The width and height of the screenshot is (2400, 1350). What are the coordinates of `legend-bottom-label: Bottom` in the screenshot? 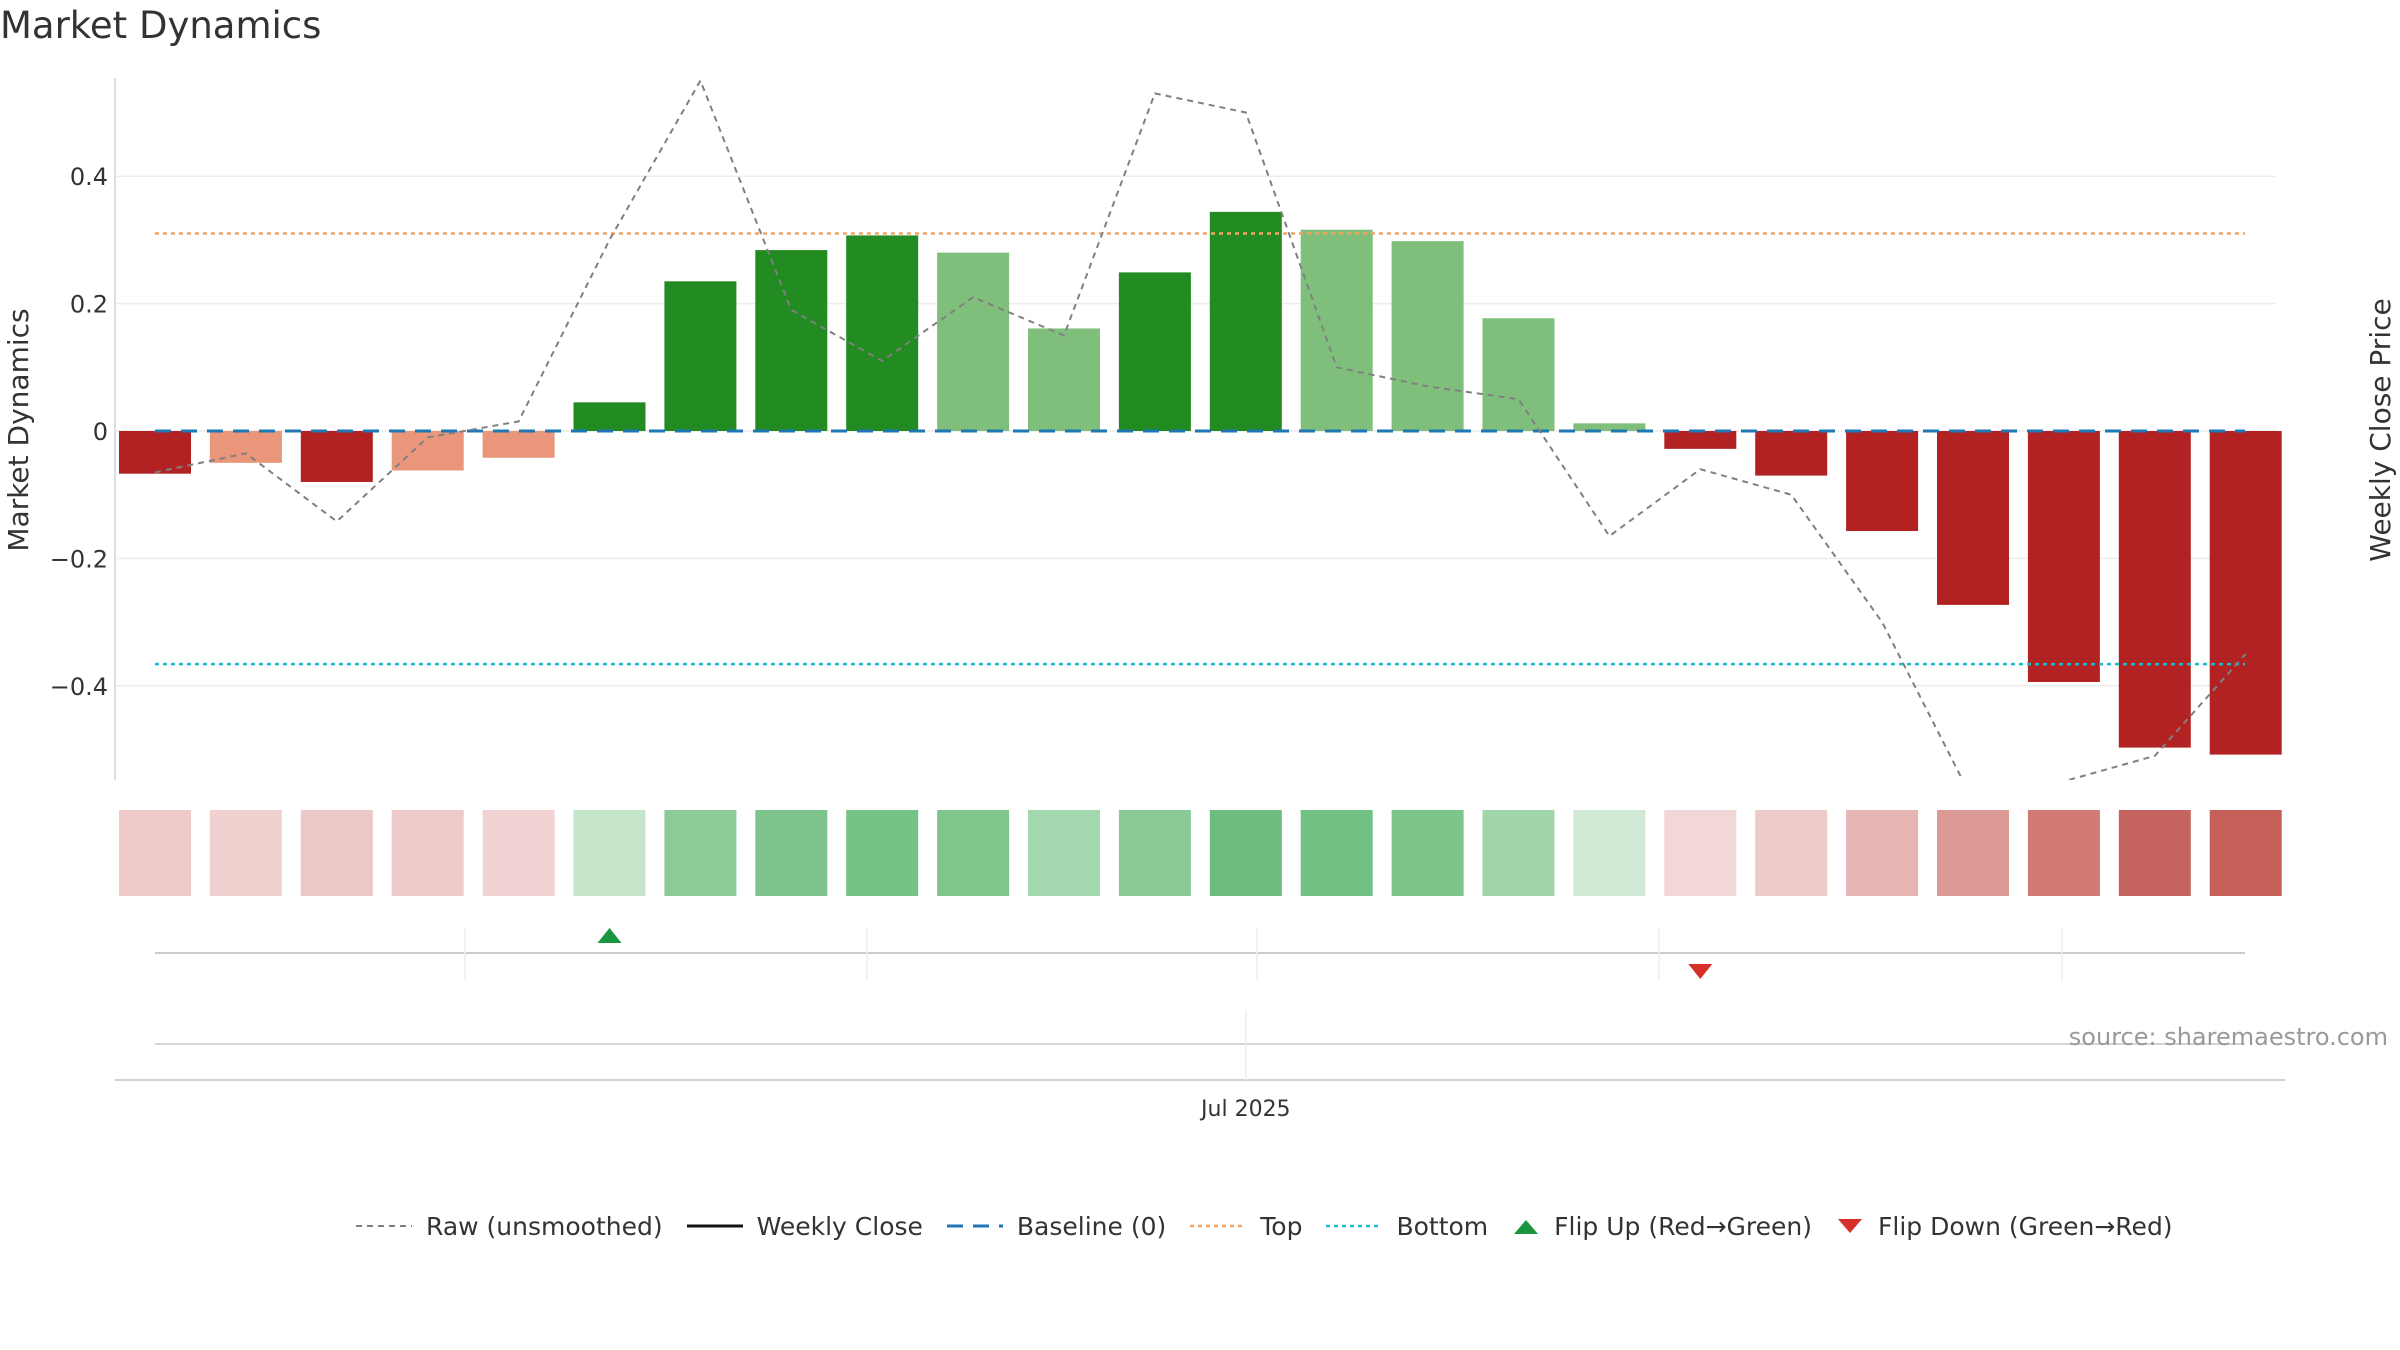 It's located at (1442, 1226).